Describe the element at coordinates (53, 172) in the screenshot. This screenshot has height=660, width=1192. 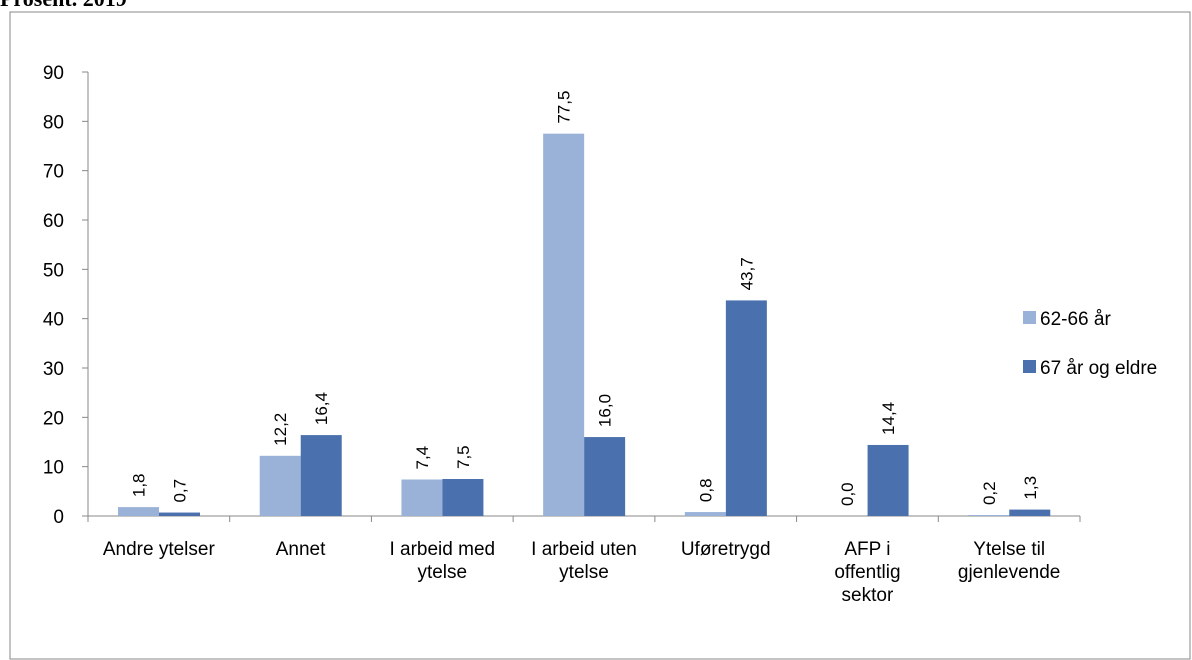
I see `y-tick-label: 70` at that location.